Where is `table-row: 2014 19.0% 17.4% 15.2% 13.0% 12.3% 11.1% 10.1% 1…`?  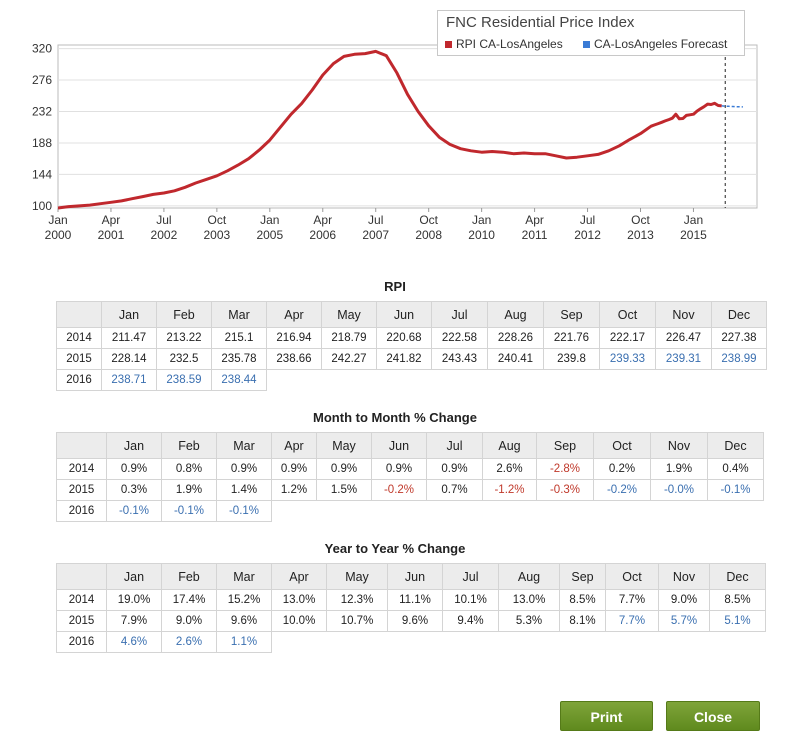
table-row: 2014 19.0% 17.4% 15.2% 13.0% 12.3% 11.1% 10.1% 1… is located at coordinates (411, 600).